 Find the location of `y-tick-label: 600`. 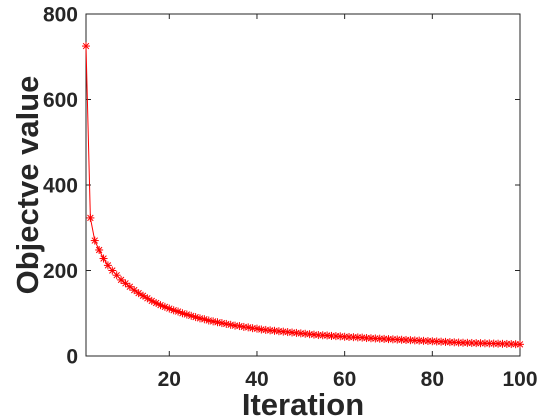

y-tick-label: 600 is located at coordinates (60, 100).